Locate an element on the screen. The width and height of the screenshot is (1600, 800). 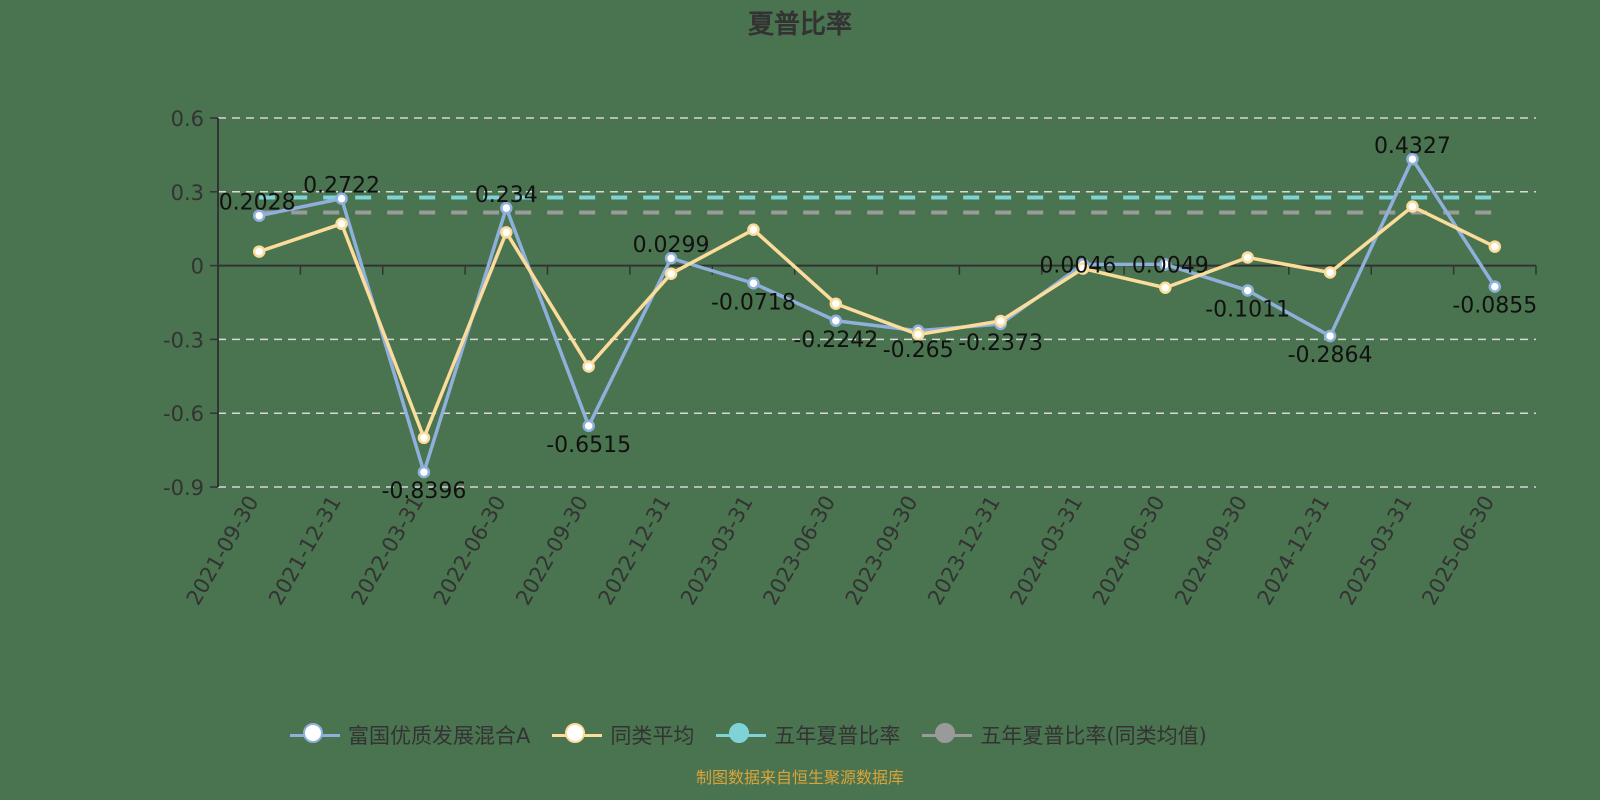
legend-item-fund: 富国优质发展混合A is located at coordinates (410, 735).